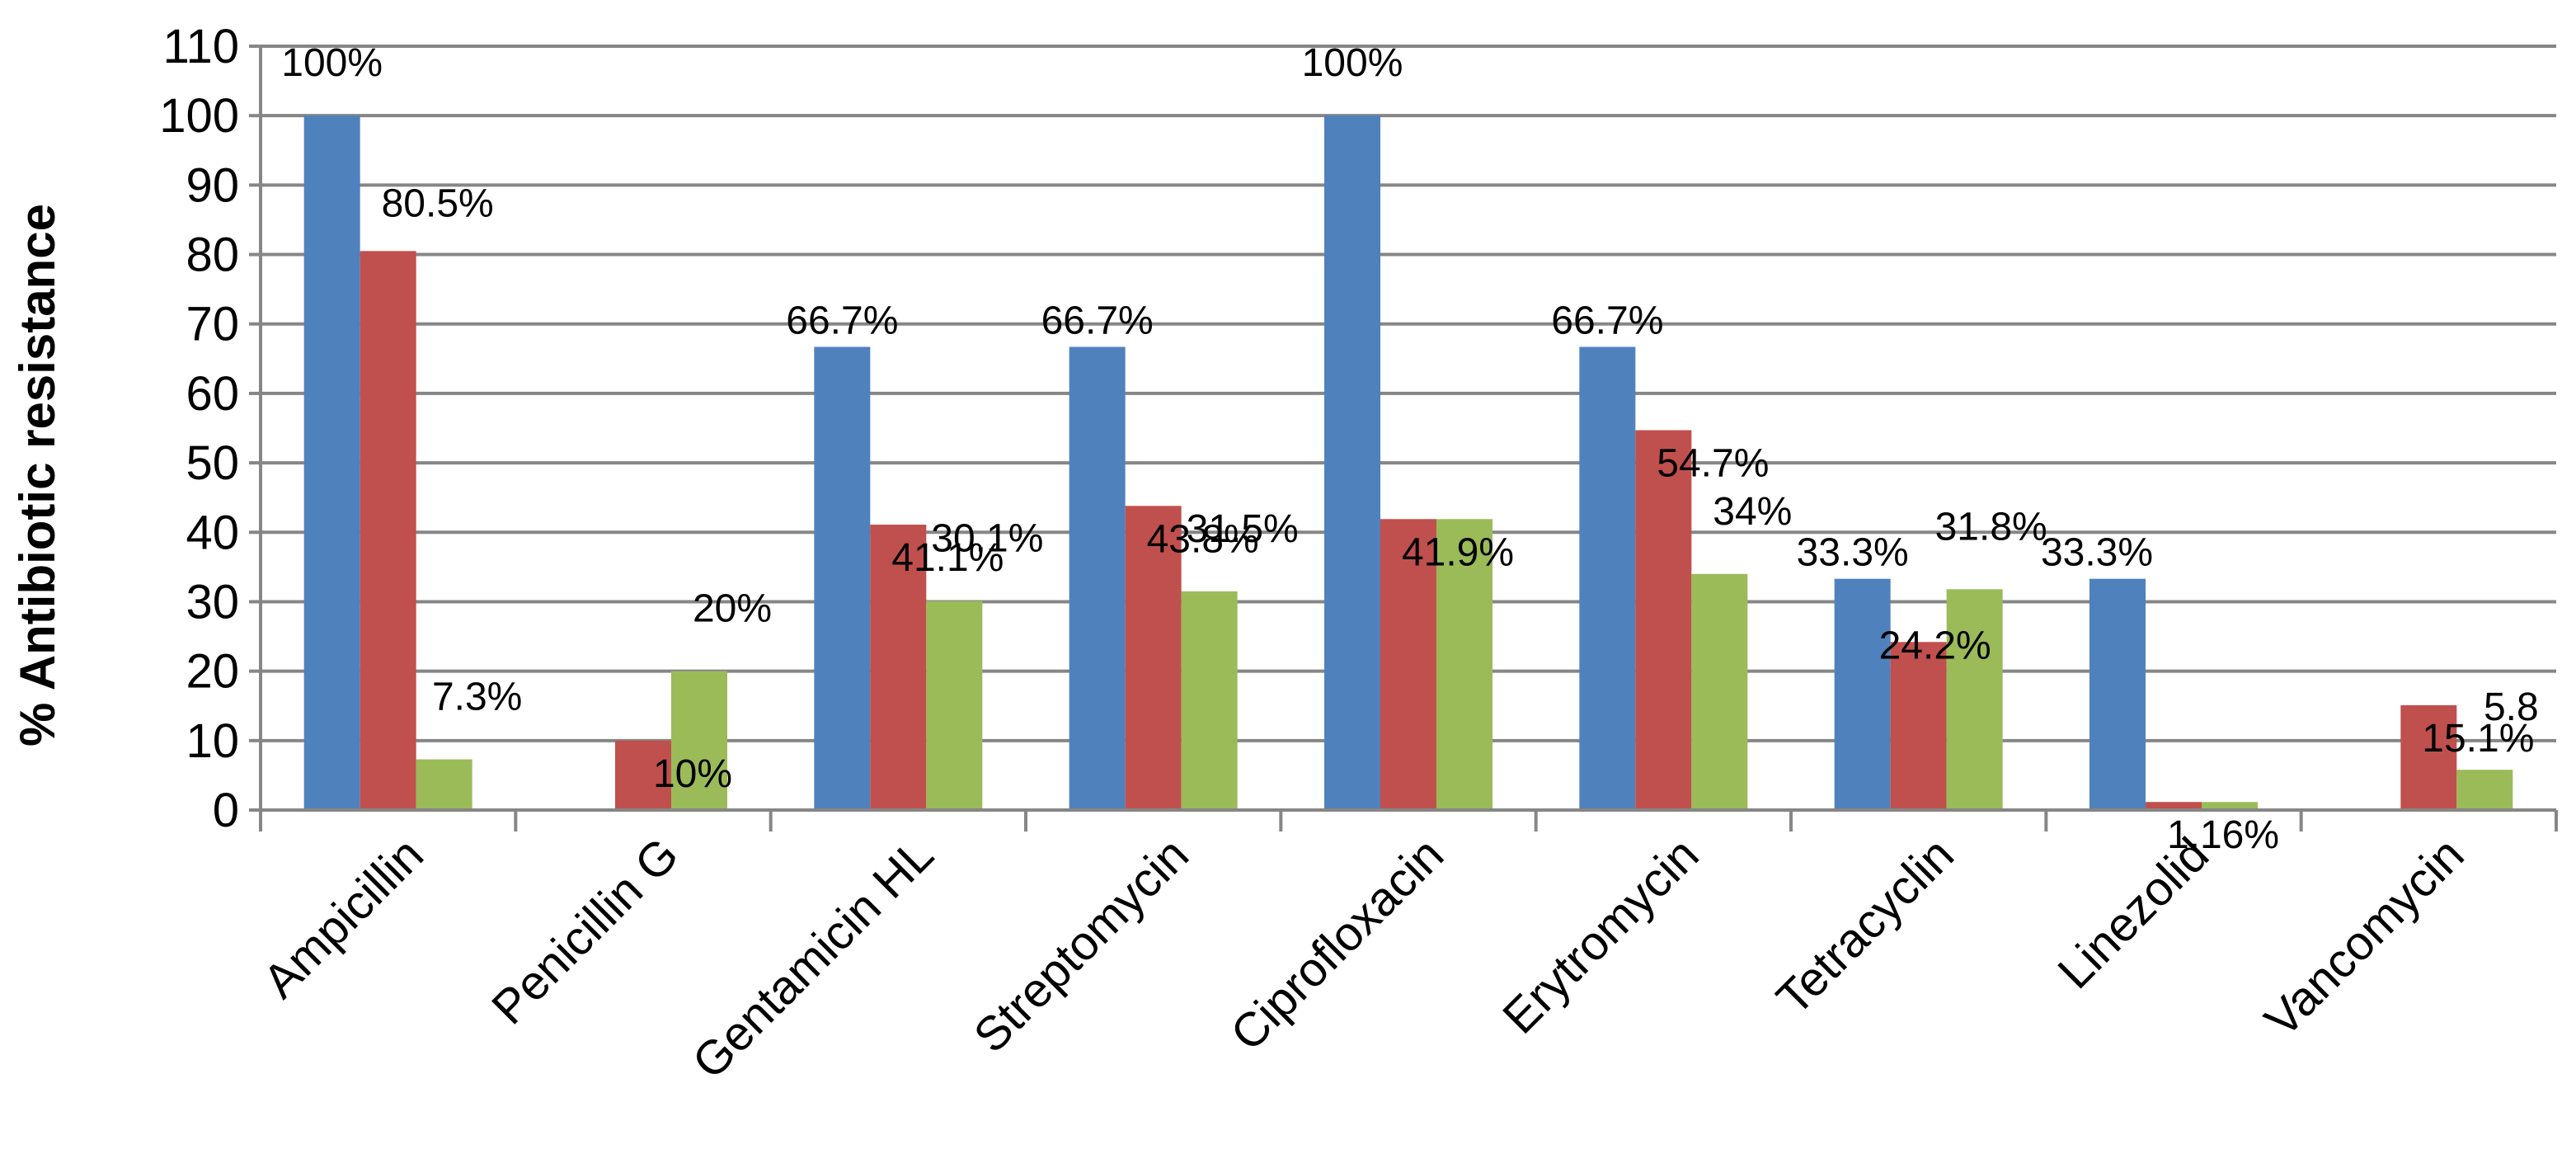  Describe the element at coordinates (812, 958) in the screenshot. I see `category-label: Gentamicin HL` at that location.